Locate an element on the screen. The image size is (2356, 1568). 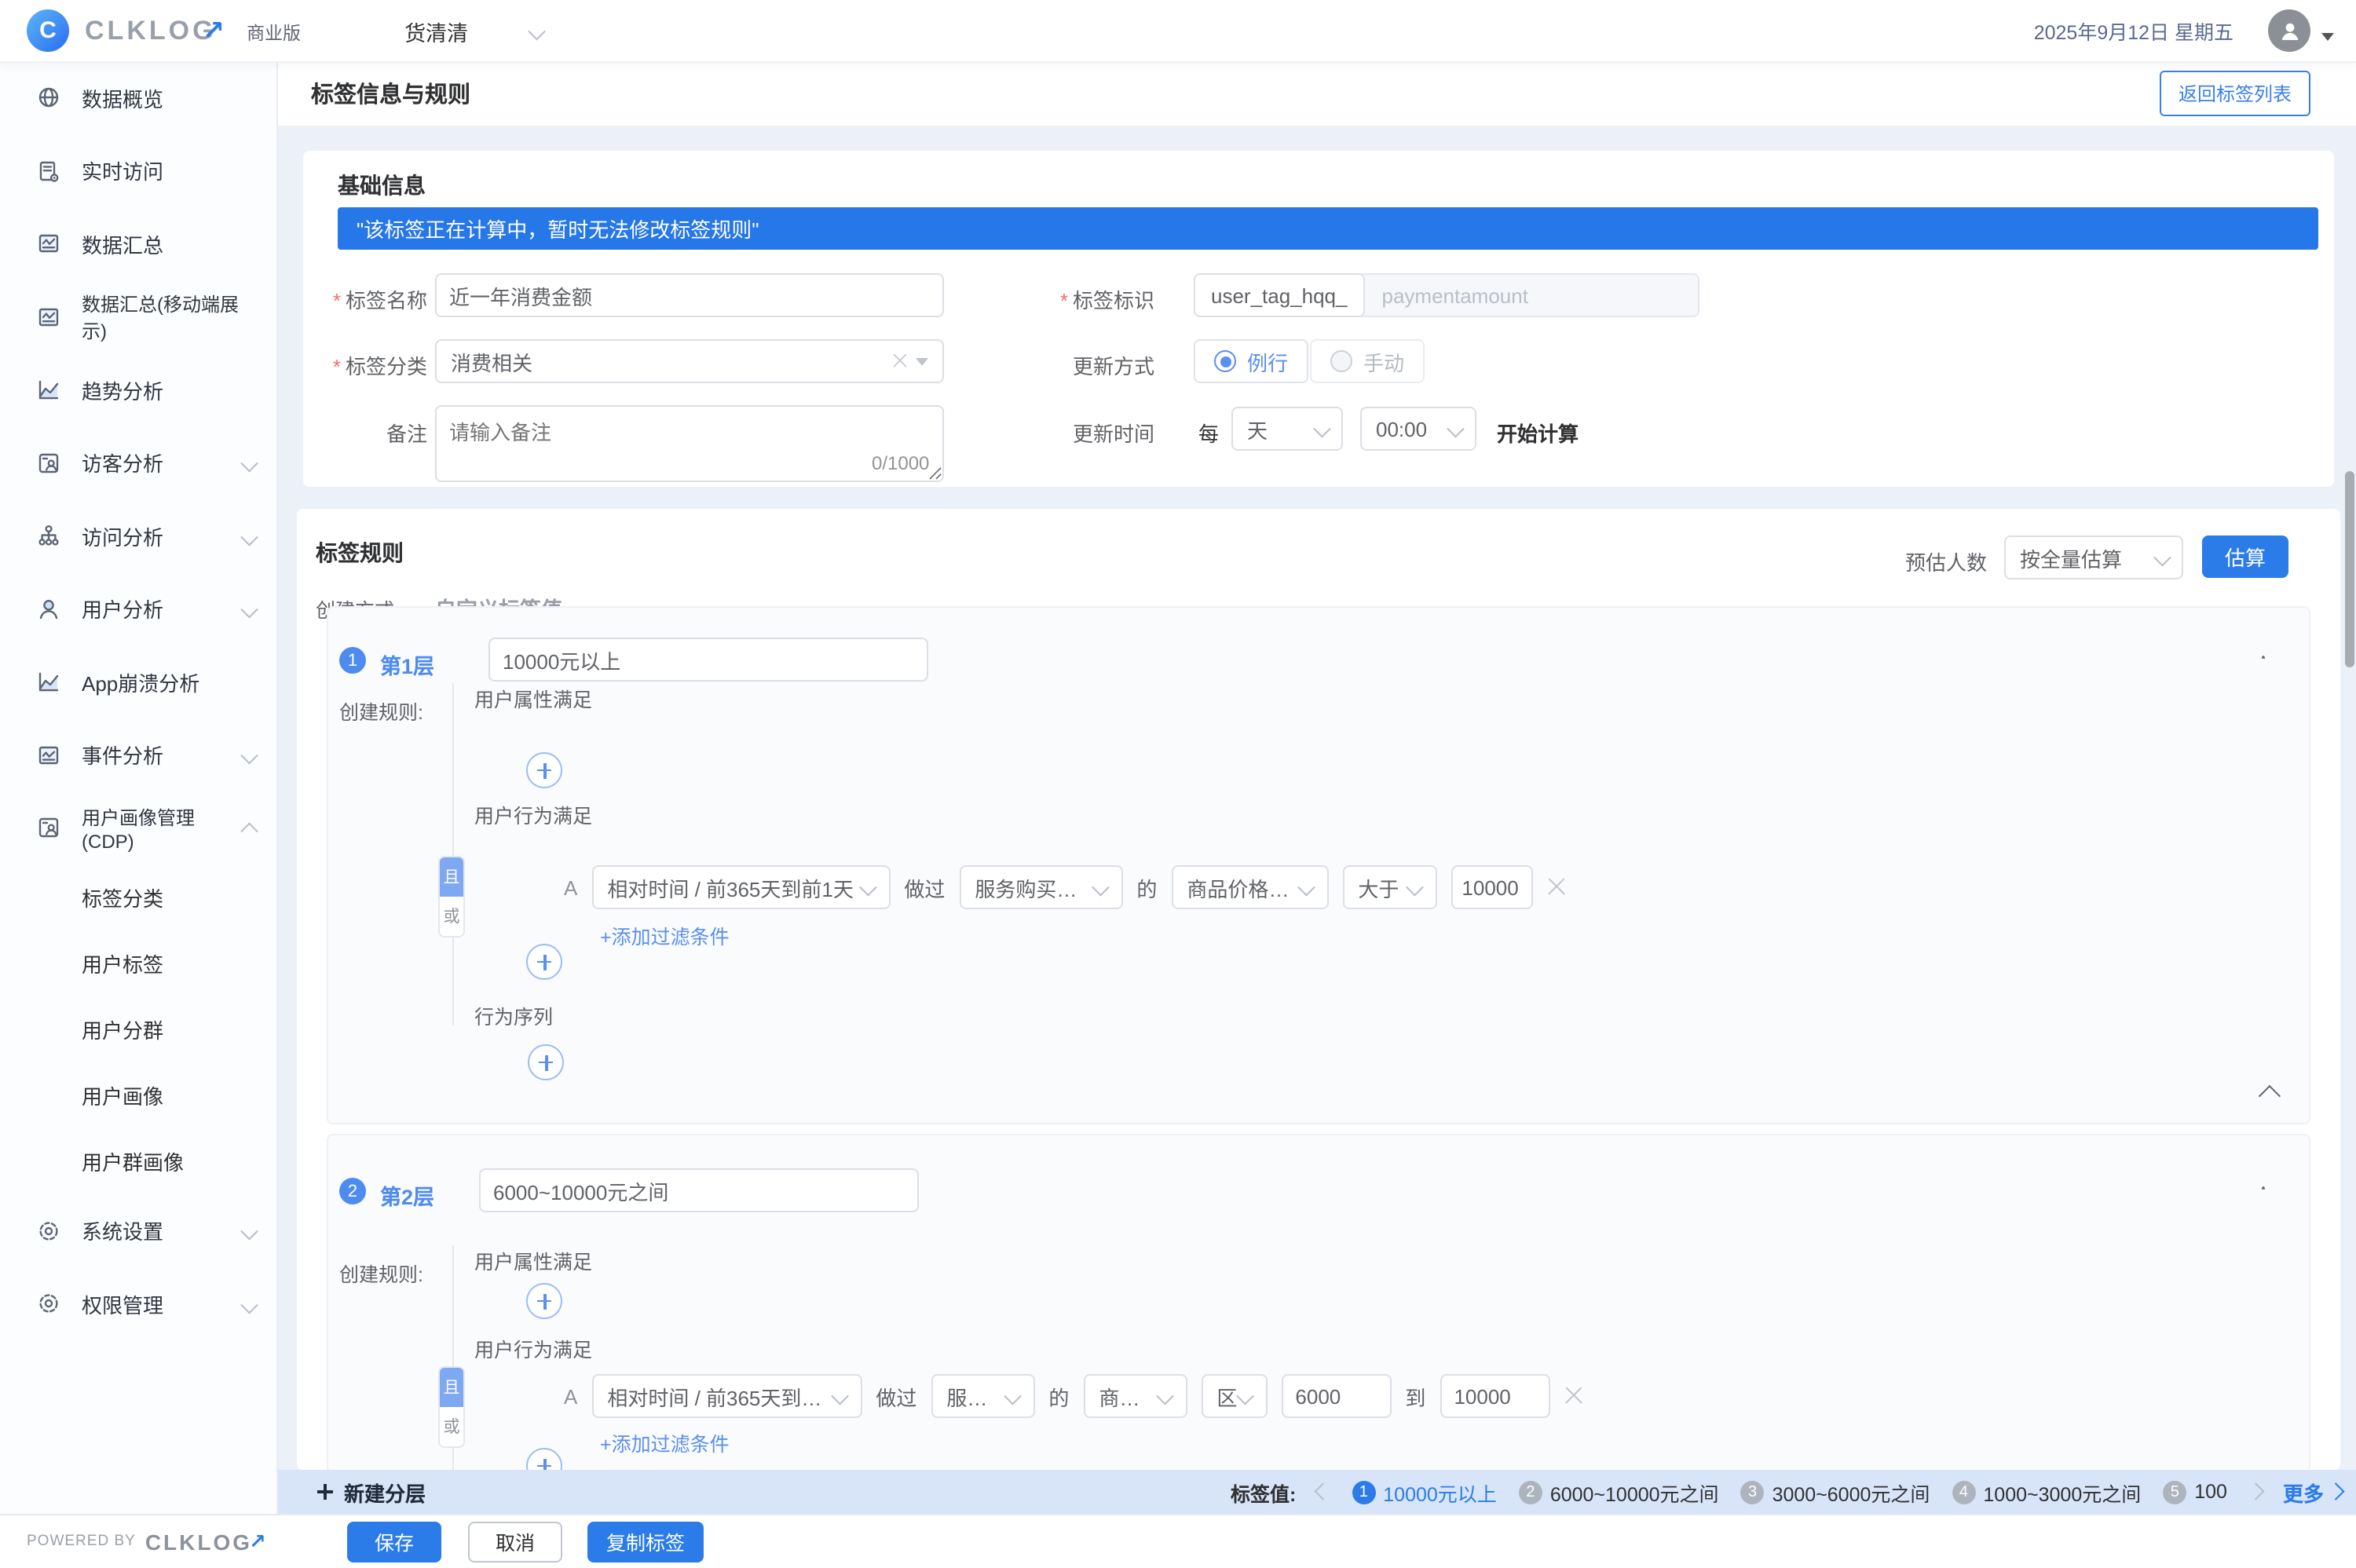
value-input is located at coordinates (1492, 887).